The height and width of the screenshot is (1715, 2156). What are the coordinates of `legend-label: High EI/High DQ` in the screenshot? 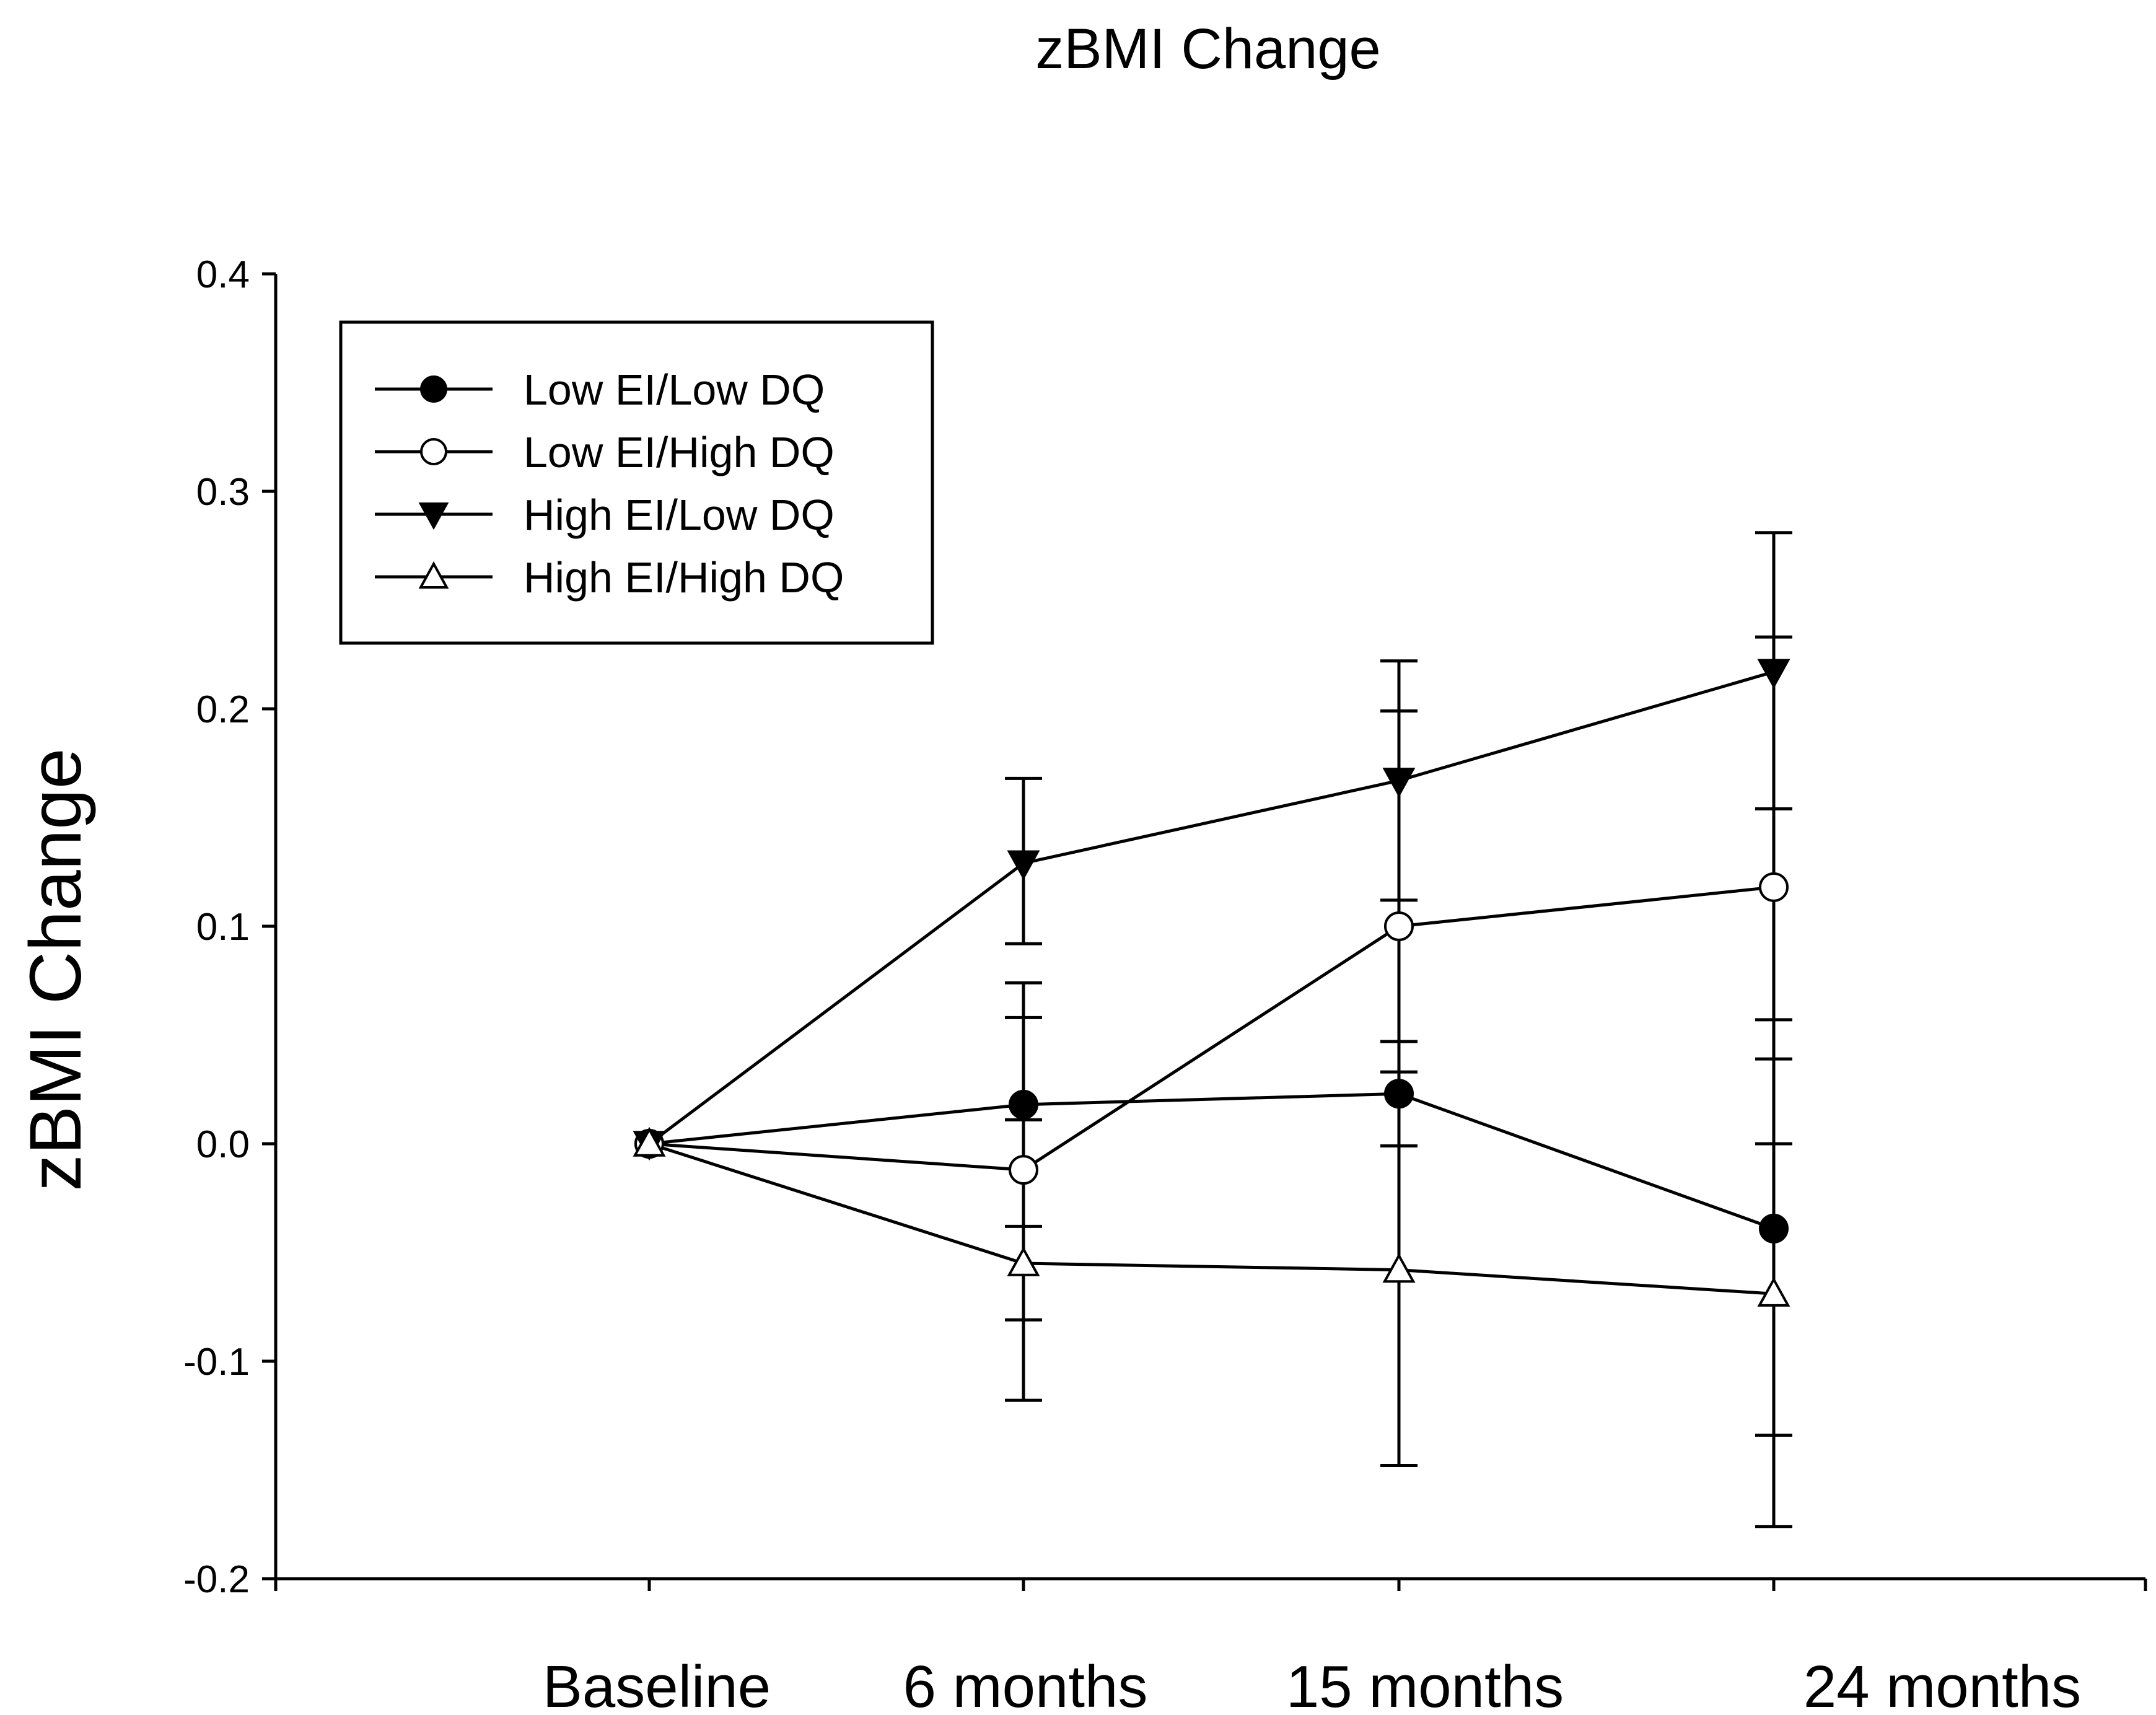 It's located at (684, 577).